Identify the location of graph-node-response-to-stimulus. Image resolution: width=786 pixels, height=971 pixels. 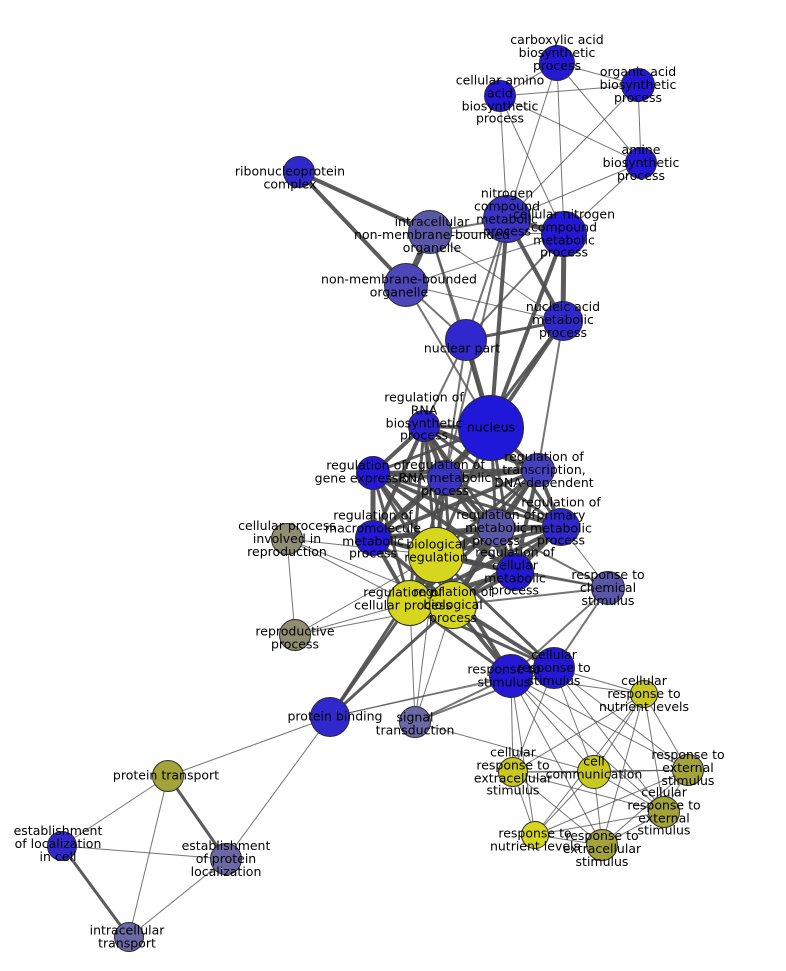
(511, 676).